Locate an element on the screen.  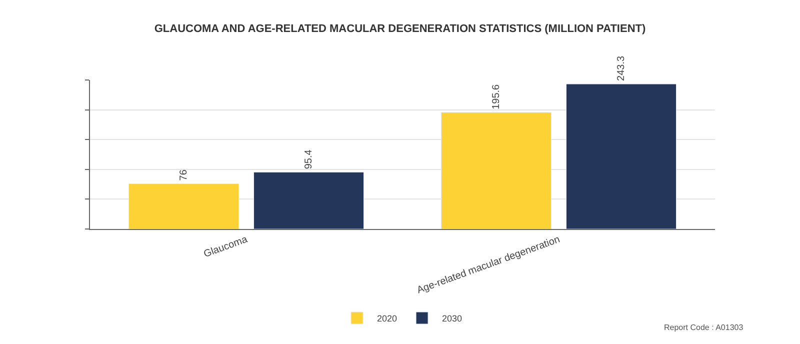
text: Report Code : A01303 is located at coordinates (704, 327).